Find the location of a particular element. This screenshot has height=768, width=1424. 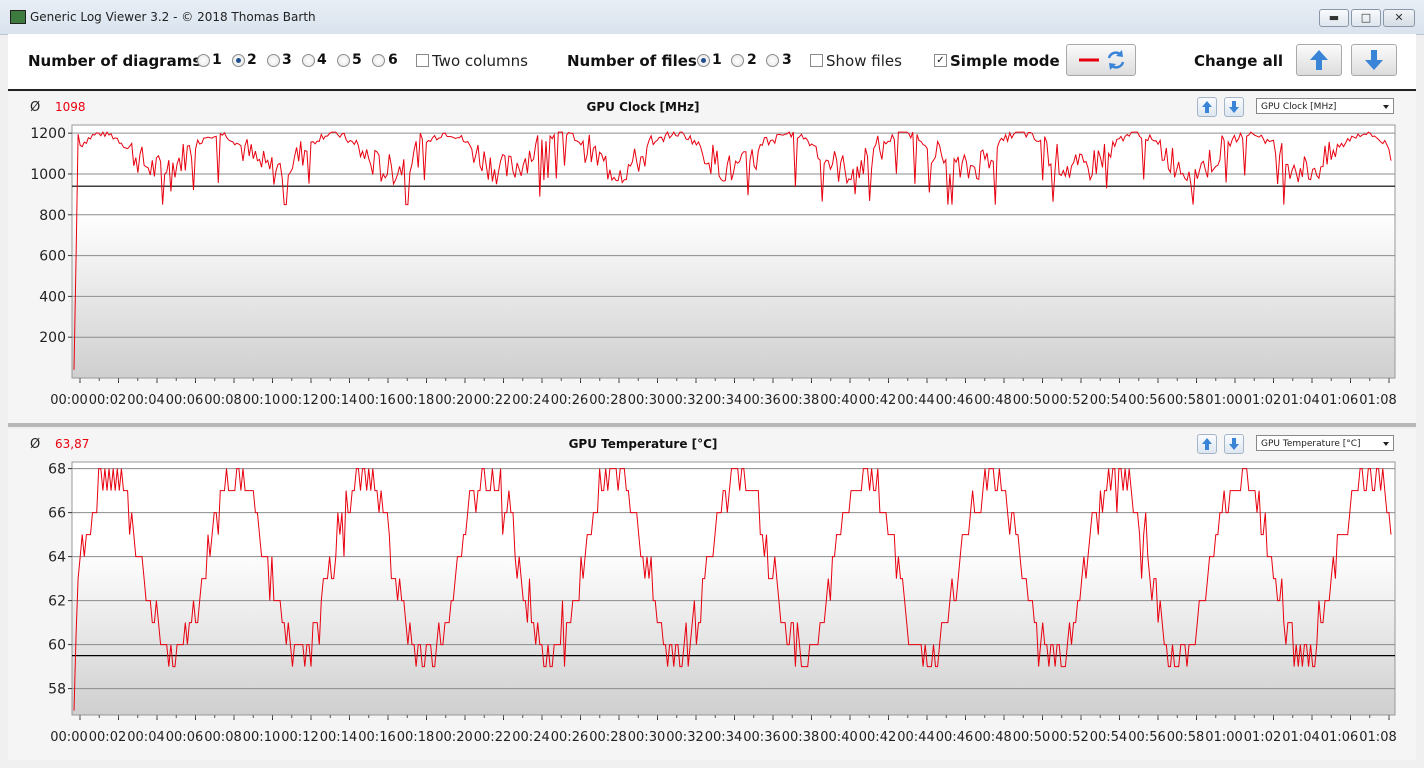

y-tick-label: 68 is located at coordinates (57, 470).